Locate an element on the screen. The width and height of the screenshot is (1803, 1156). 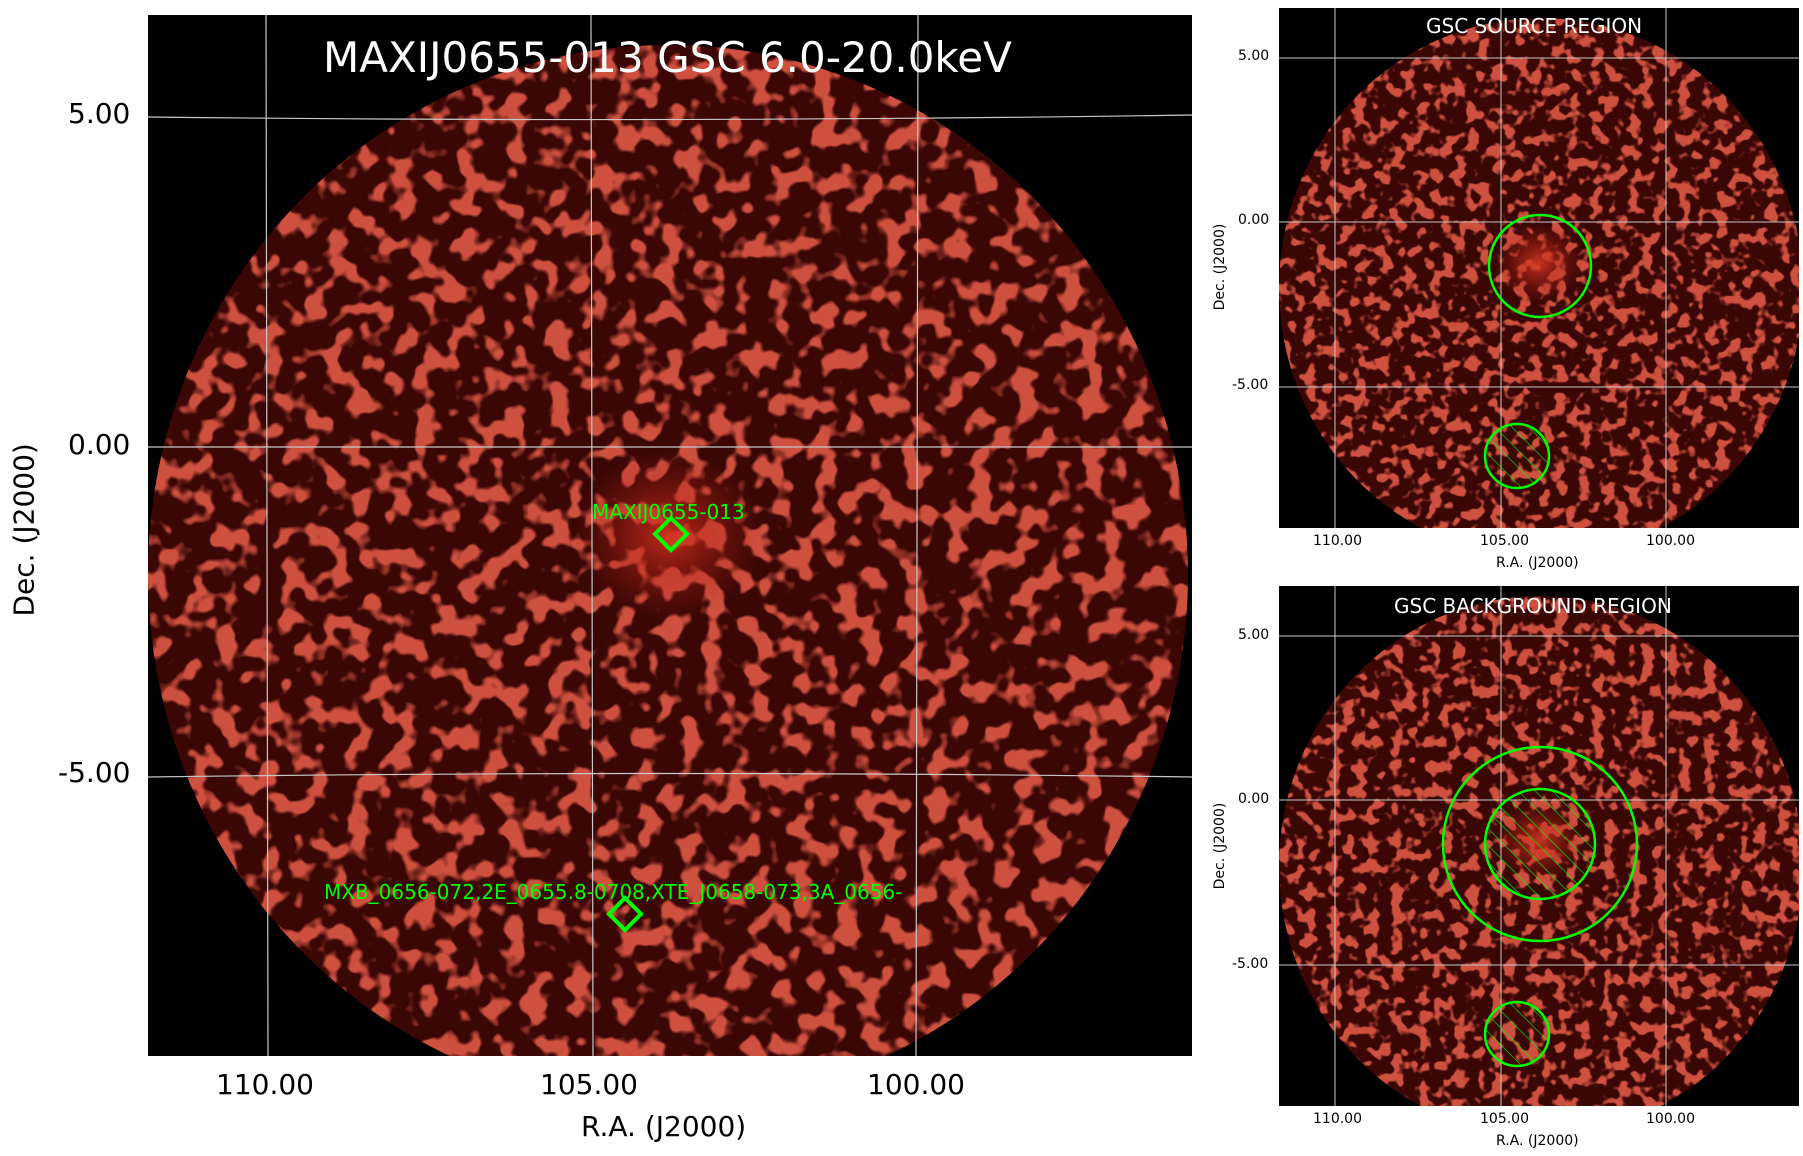
bkg-xlabel: R.A. (J2000) is located at coordinates (1537, 1141).